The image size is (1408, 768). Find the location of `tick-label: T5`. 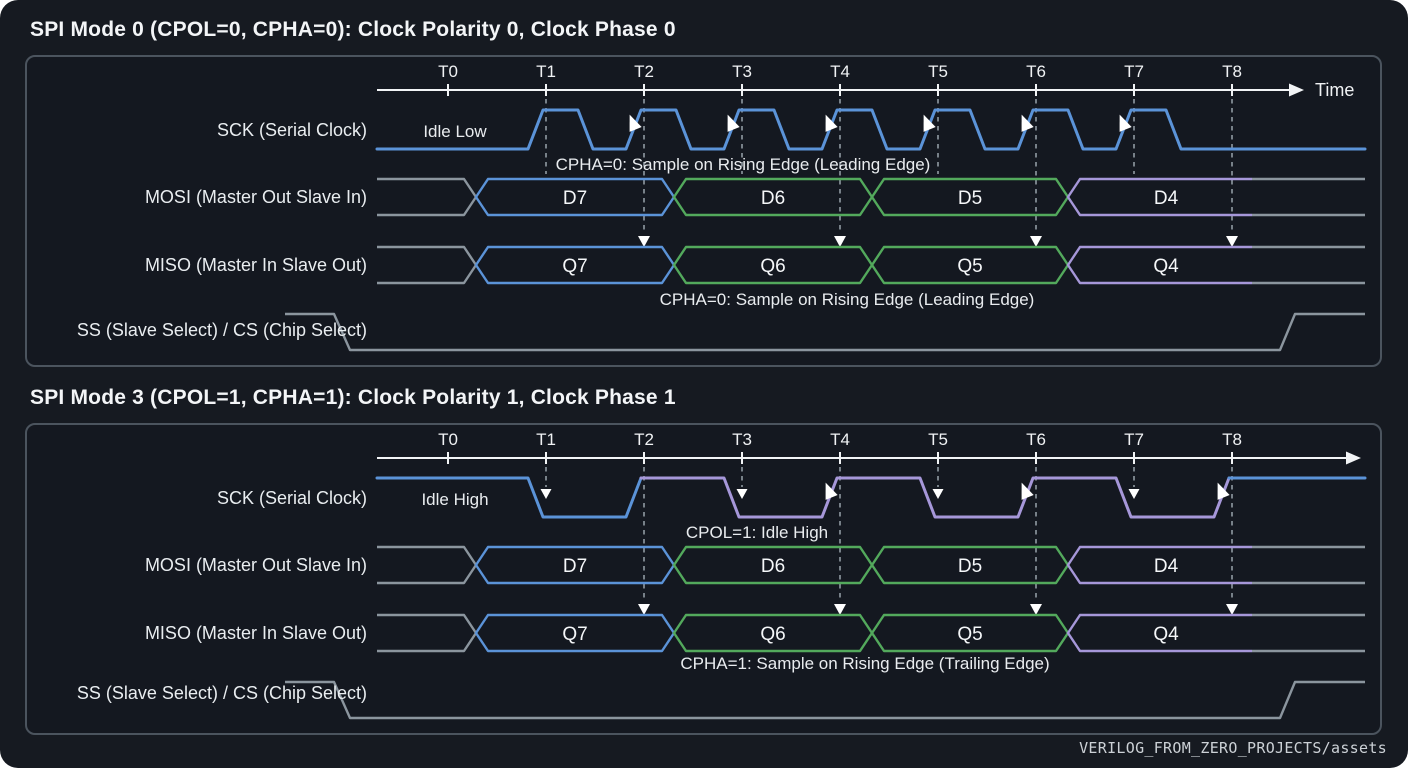

tick-label: T5 is located at coordinates (938, 71).